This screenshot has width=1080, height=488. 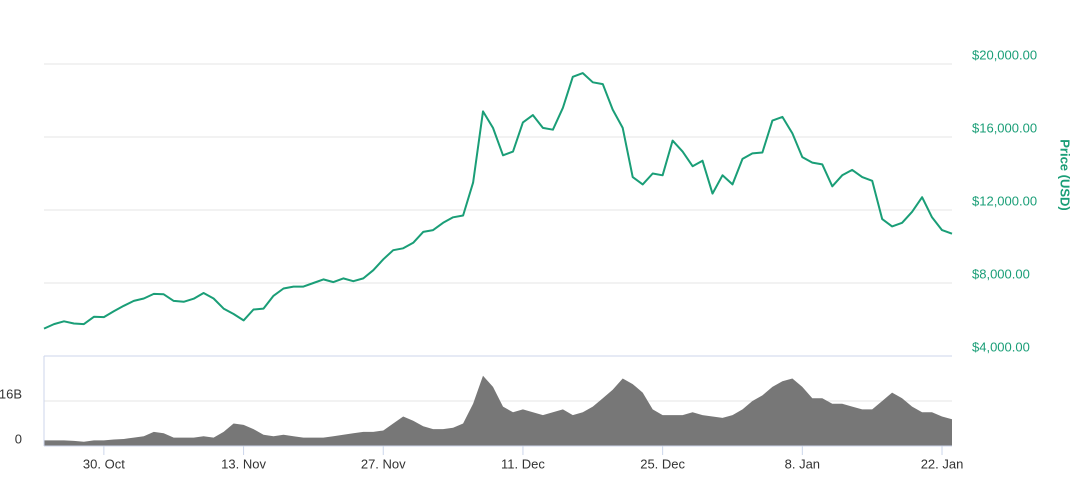 I want to click on y-axis-title: Price (USD), so click(x=1065, y=175).